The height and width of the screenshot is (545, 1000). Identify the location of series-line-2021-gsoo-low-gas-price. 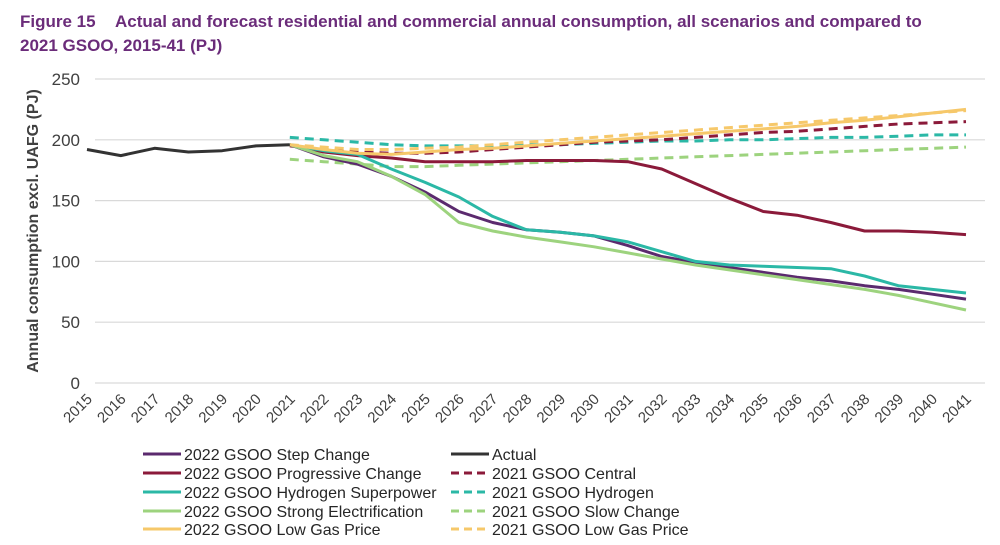
(628, 130).